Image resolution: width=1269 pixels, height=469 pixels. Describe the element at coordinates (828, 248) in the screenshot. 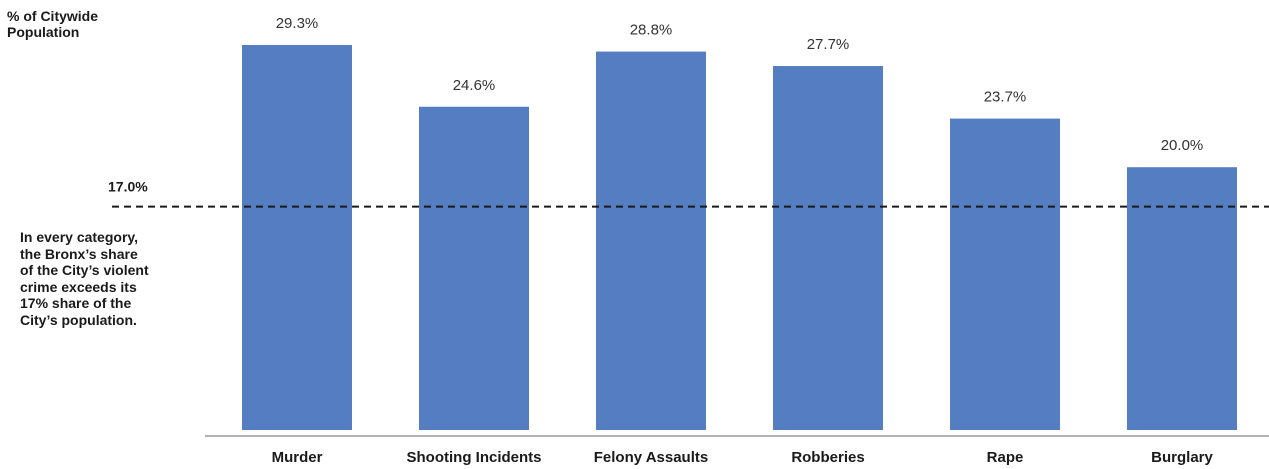

I see `bar-robberies` at that location.